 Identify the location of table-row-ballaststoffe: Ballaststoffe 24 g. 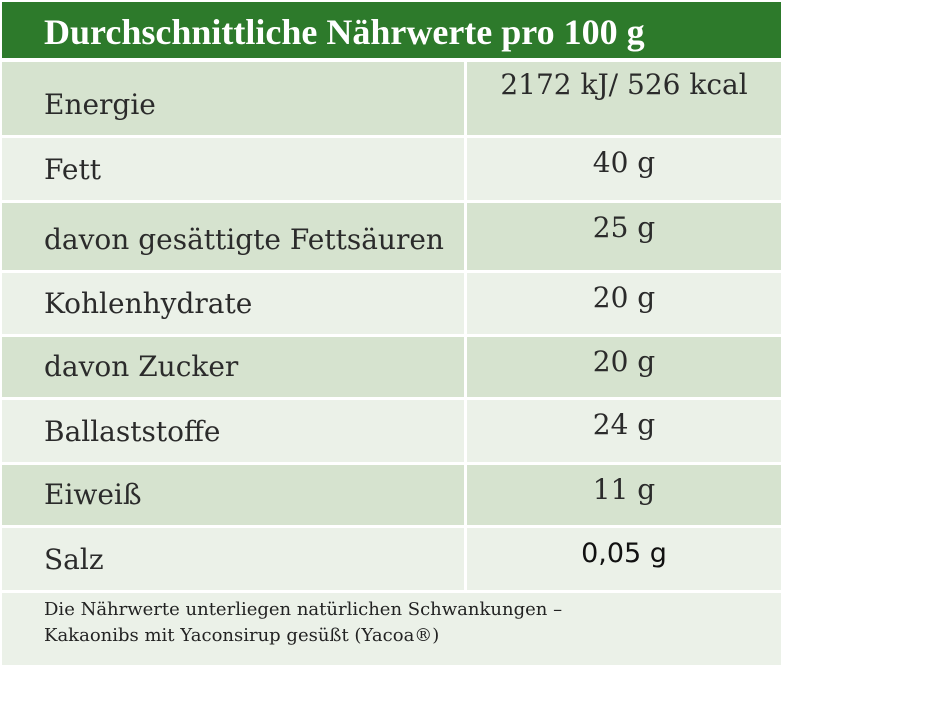
(391, 432).